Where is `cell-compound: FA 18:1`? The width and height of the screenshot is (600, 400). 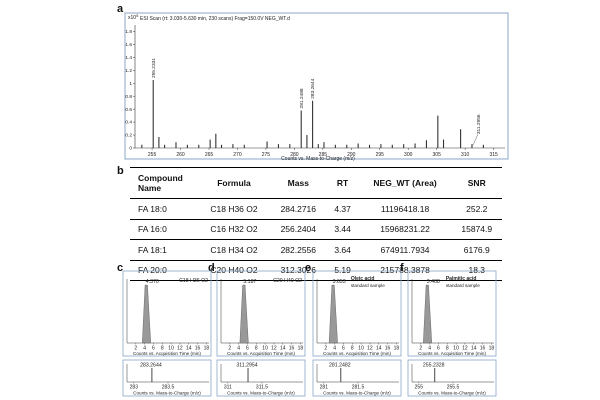 cell-compound: FA 18:1 is located at coordinates (164, 250).